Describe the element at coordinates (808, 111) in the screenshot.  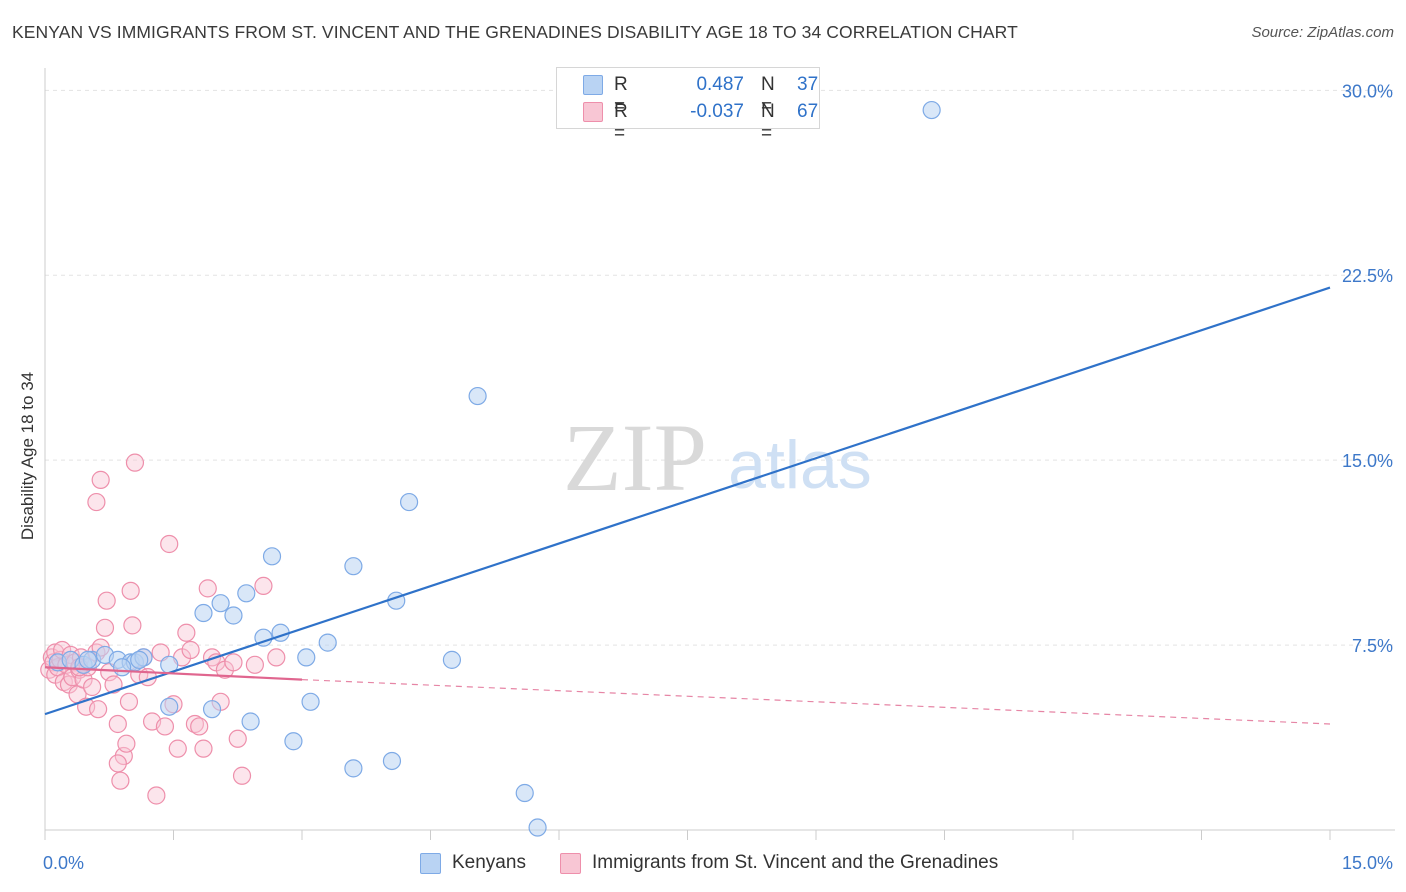
I see `legend-n-value: 67` at that location.